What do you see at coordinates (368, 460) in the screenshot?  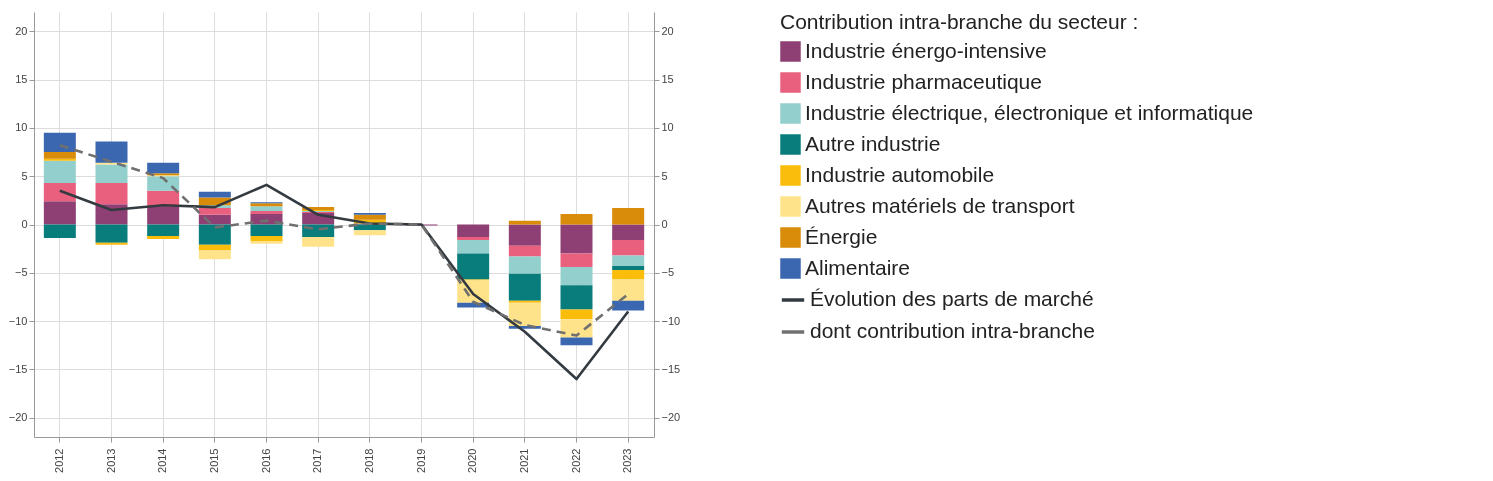 I see `x-tick-label: 2018` at bounding box center [368, 460].